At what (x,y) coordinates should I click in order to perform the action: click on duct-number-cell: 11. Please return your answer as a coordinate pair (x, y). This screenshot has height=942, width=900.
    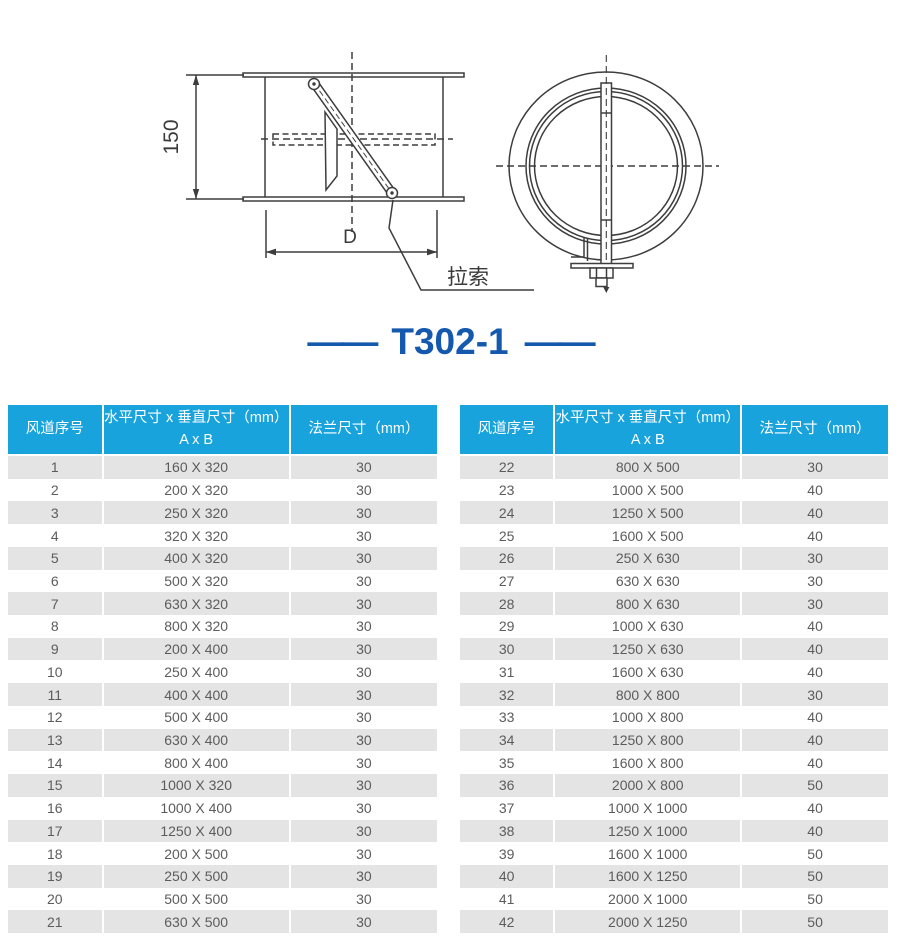
    Looking at the image, I should click on (55, 694).